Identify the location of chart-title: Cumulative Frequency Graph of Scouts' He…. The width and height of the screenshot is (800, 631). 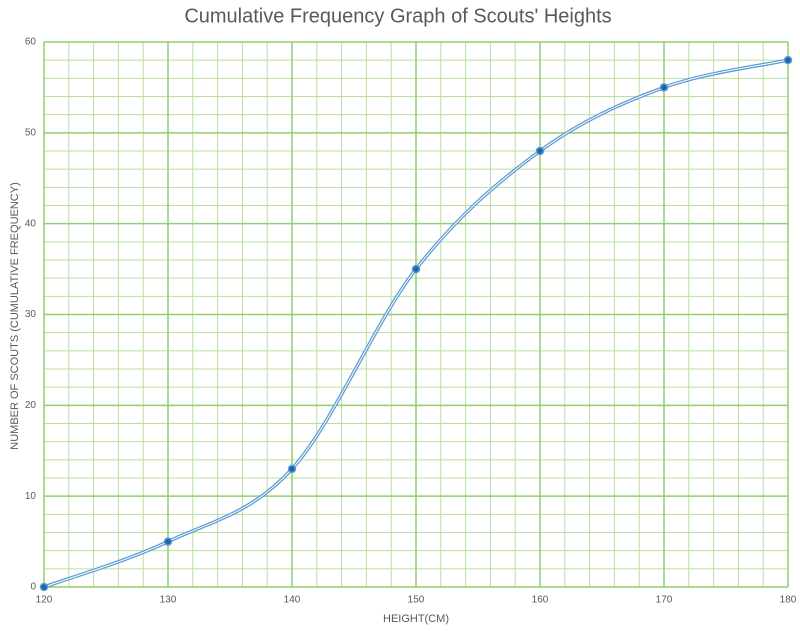
(397, 16).